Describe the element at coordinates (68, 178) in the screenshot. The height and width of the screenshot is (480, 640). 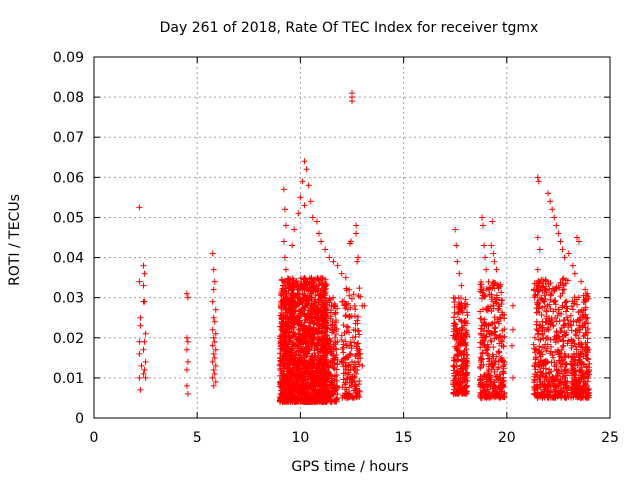
I see `y-tick-label: 0.06` at that location.